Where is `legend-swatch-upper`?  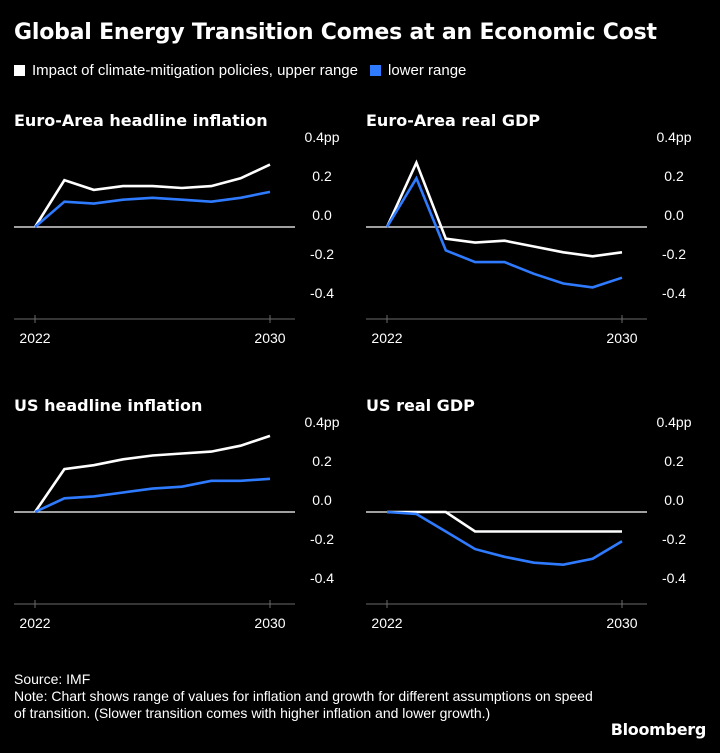
legend-swatch-upper is located at coordinates (19, 70).